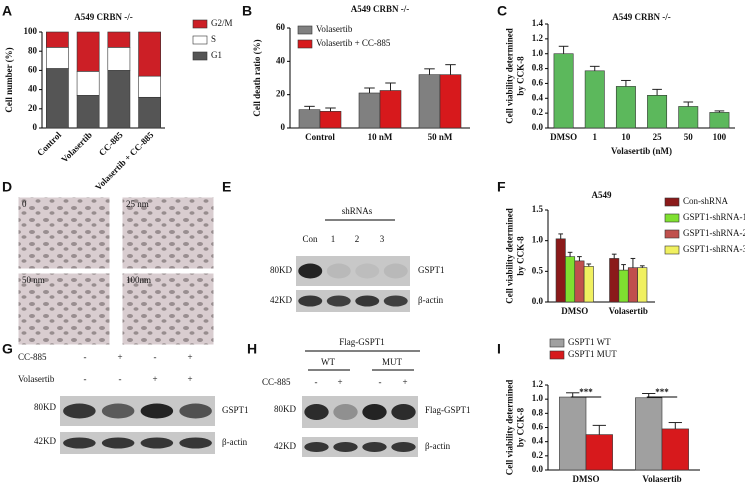 Image resolution: width=745 pixels, height=490 pixels. What do you see at coordinates (720, 137) in the screenshot?
I see `x-tick-label: 100` at bounding box center [720, 137].